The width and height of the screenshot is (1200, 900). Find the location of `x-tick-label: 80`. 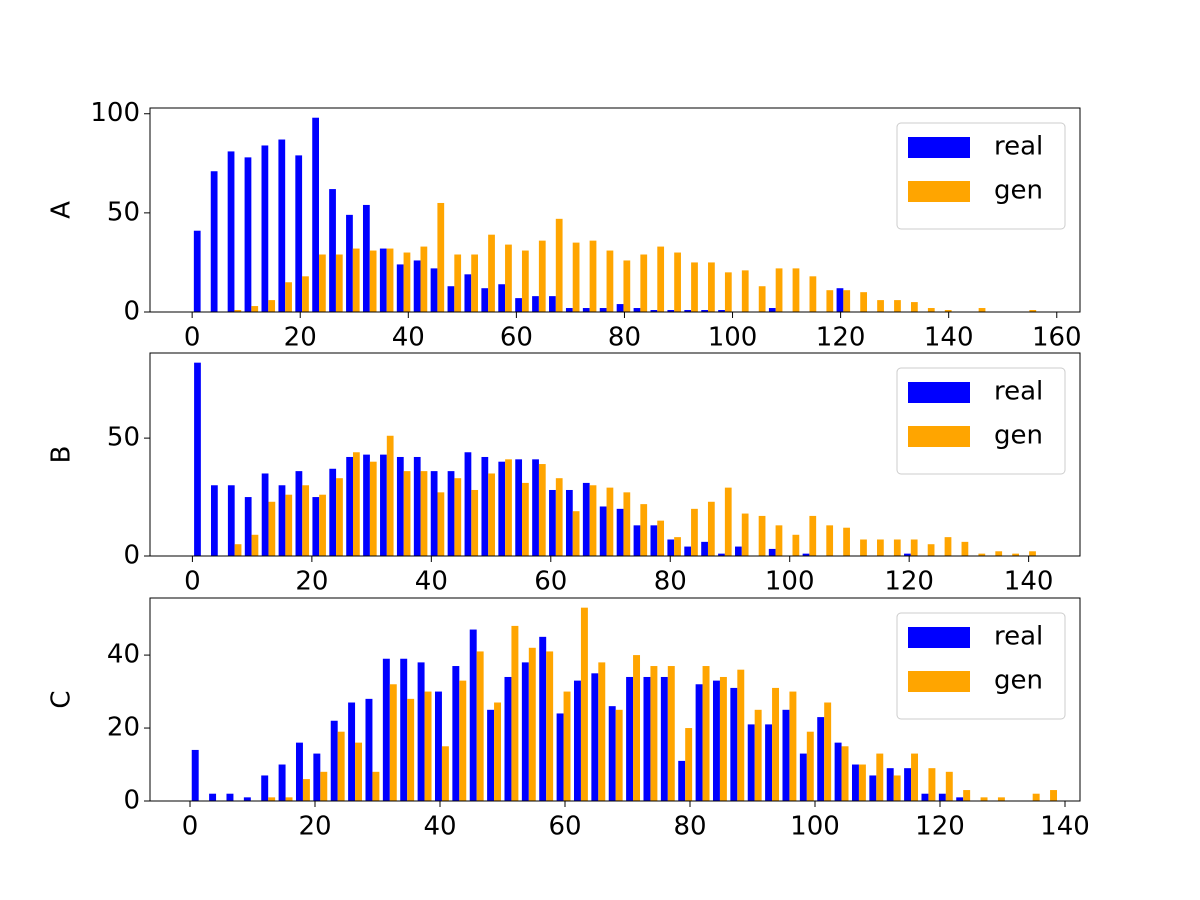

x-tick-label: 80 is located at coordinates (689, 827).